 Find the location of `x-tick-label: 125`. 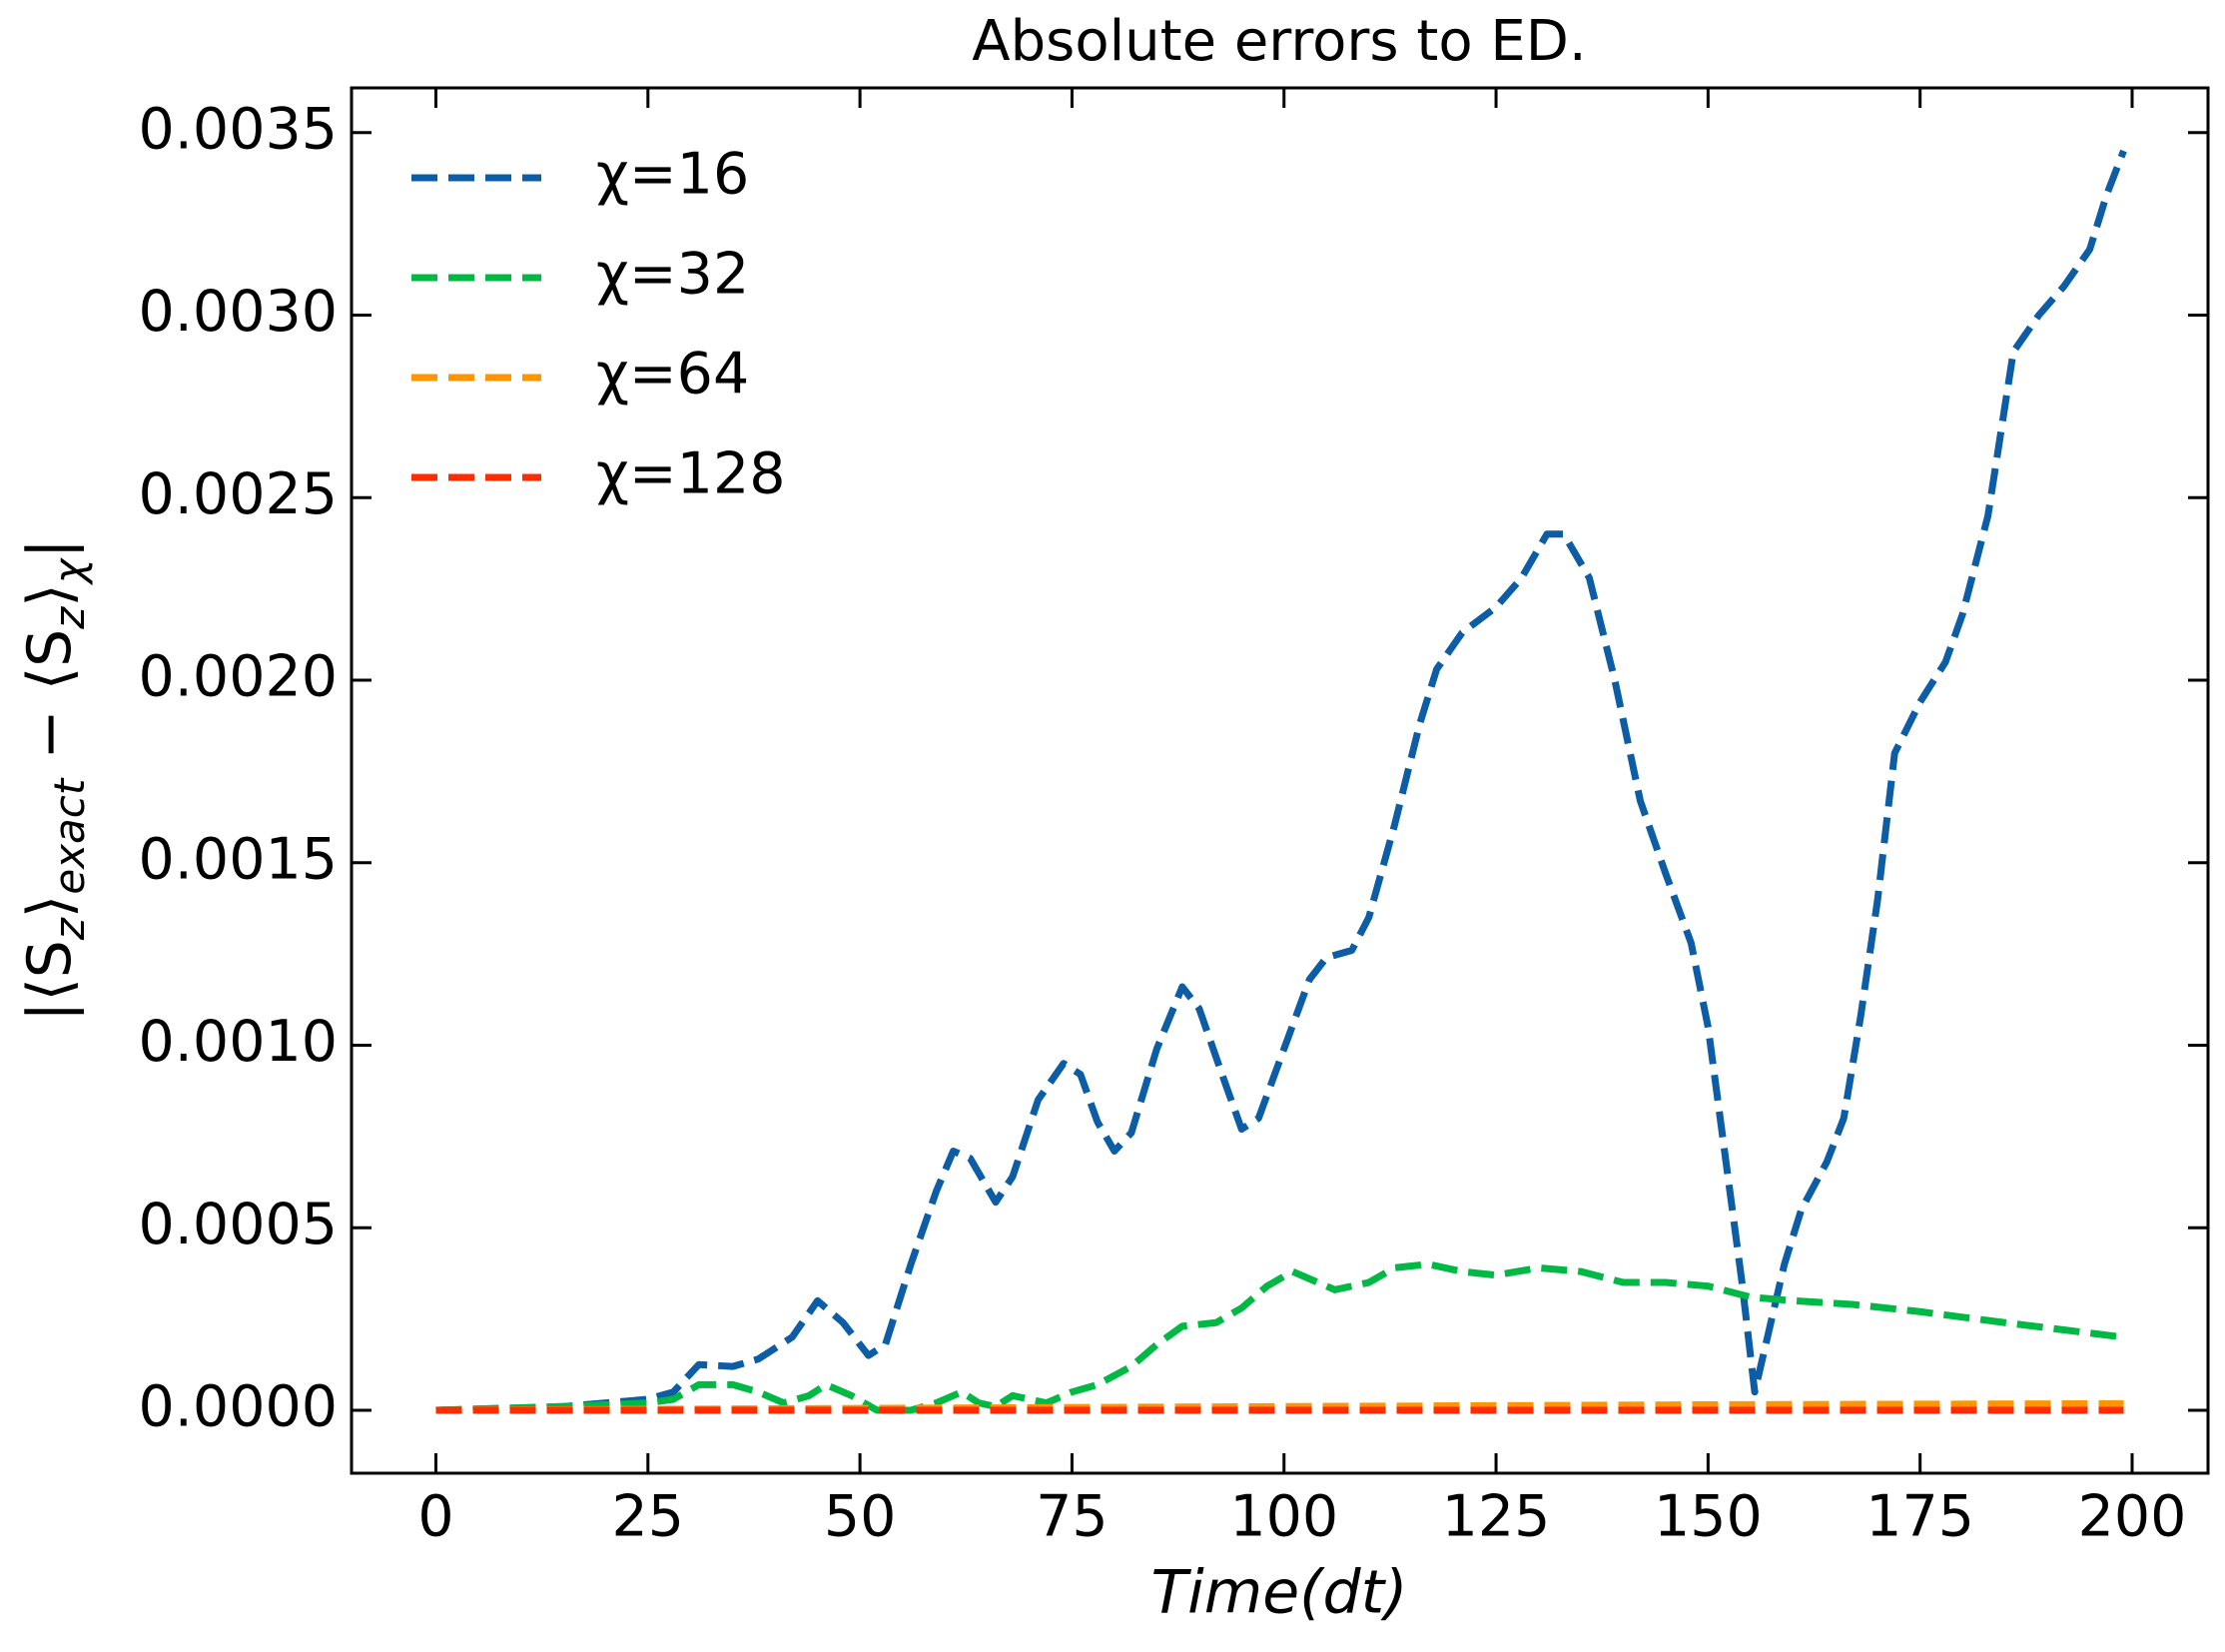

x-tick-label: 125 is located at coordinates (1496, 1517).